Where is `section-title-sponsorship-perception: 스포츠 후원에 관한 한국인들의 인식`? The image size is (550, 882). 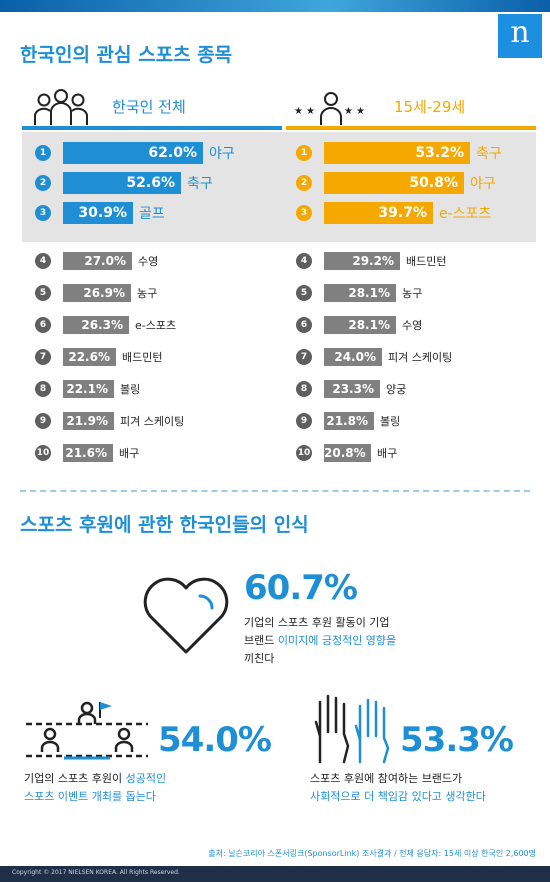 section-title-sponsorship-perception: 스포츠 후원에 관한 한국인들의 인식 is located at coordinates (164, 525).